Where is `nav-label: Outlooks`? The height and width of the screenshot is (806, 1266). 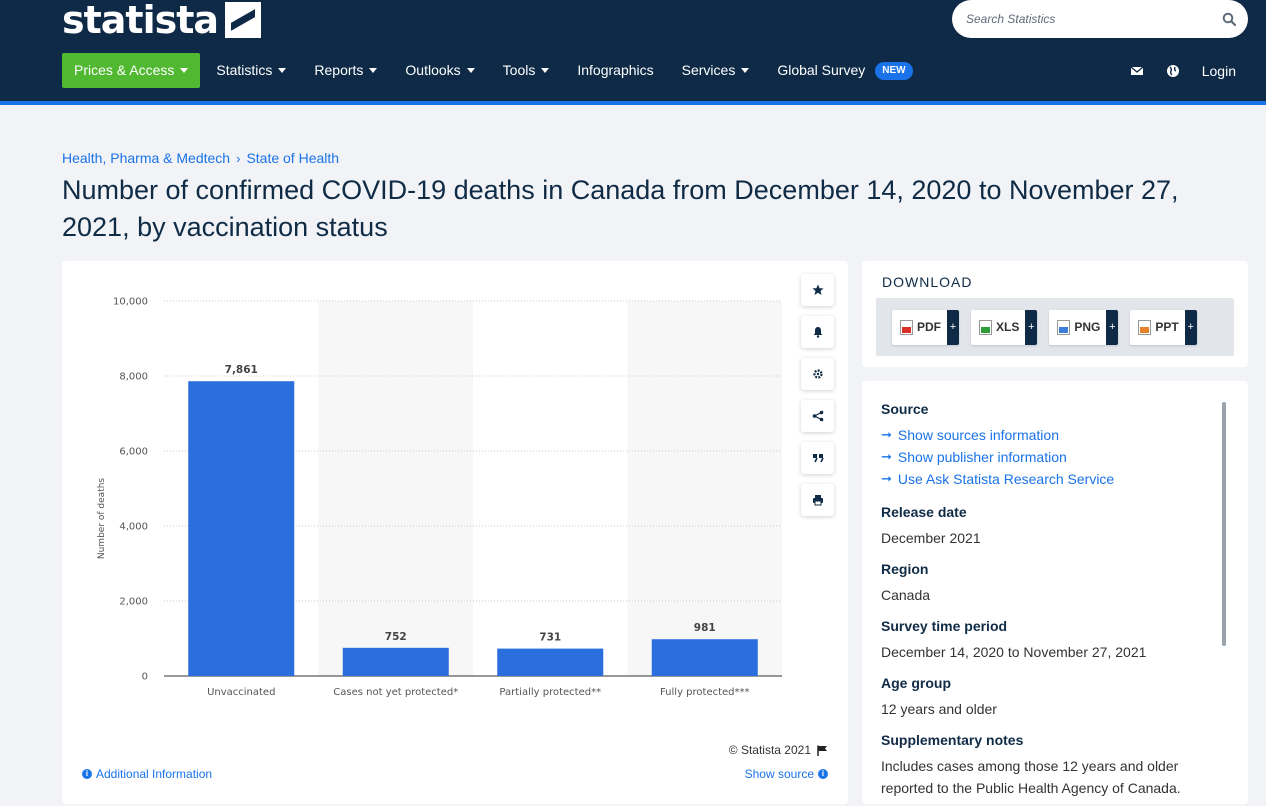
nav-label: Outlooks is located at coordinates (433, 70).